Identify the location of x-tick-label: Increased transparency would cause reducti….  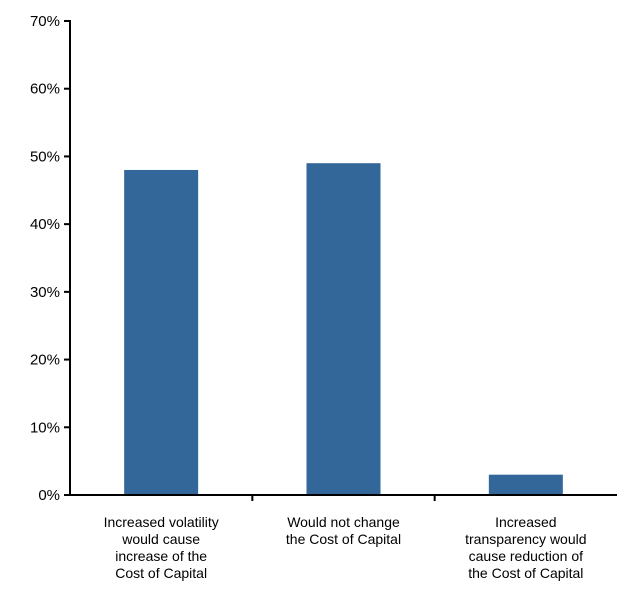
(525, 547).